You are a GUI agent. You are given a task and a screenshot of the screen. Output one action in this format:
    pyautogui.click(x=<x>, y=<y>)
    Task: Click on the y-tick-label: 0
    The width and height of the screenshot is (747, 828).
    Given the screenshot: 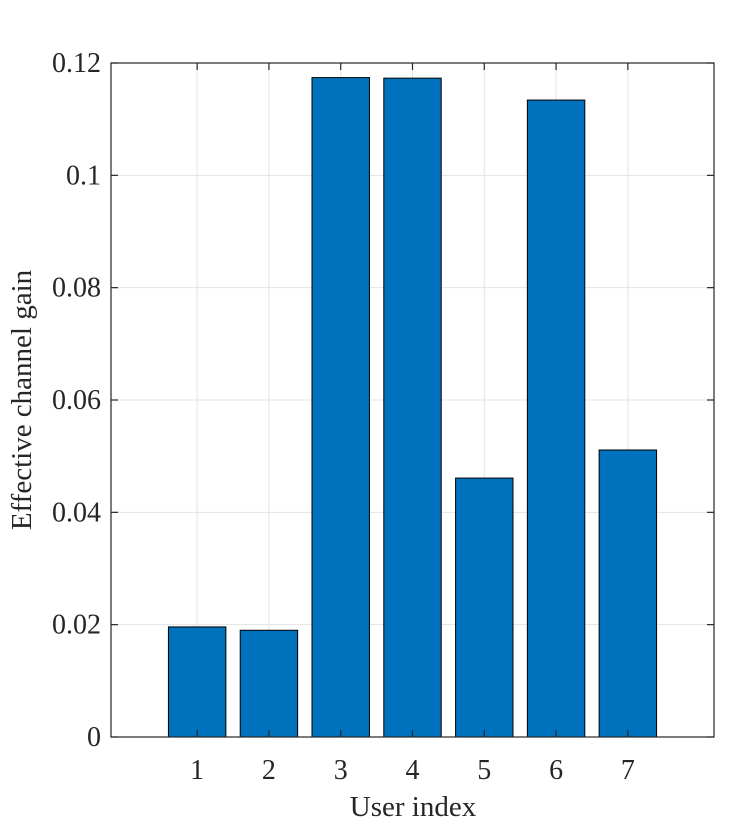 What is the action you would take?
    pyautogui.click(x=94, y=737)
    